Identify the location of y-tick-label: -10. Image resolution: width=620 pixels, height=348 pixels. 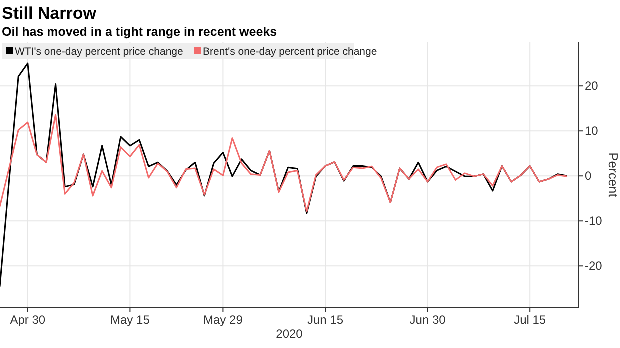
(594, 221).